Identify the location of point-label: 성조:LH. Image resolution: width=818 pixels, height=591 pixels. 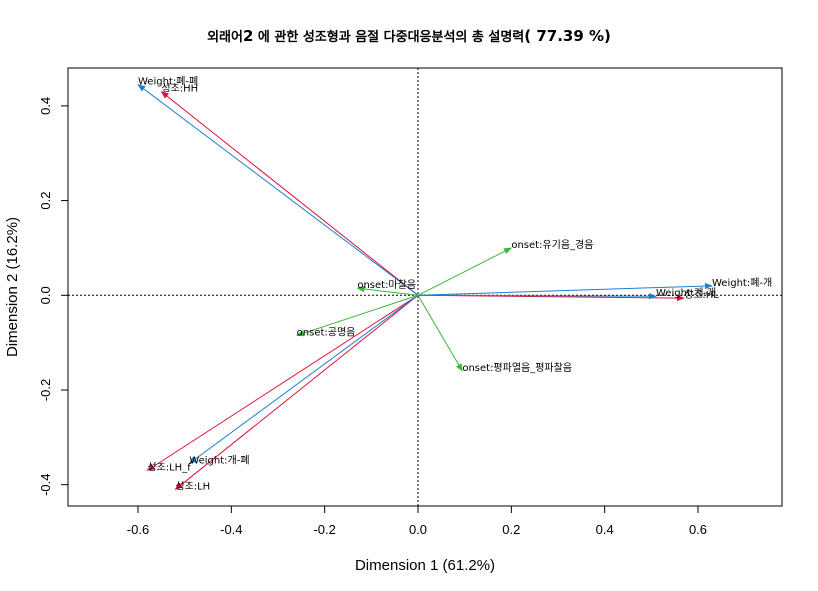
(192, 486).